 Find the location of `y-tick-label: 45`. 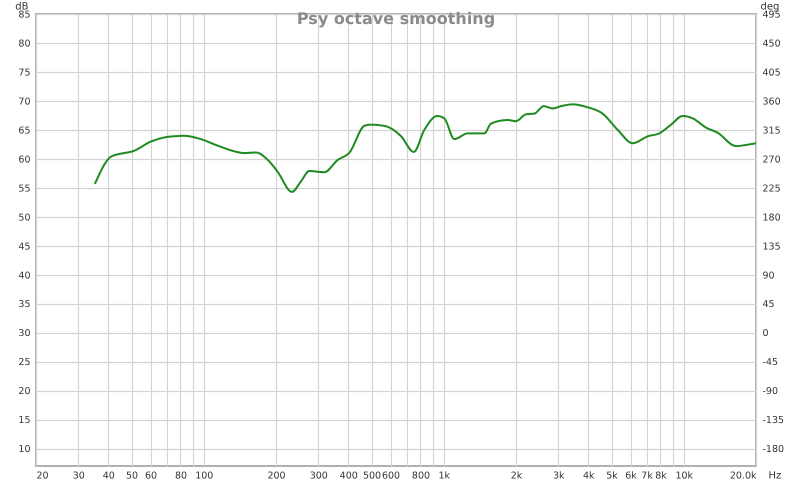

y-tick-label: 45 is located at coordinates (24, 246).